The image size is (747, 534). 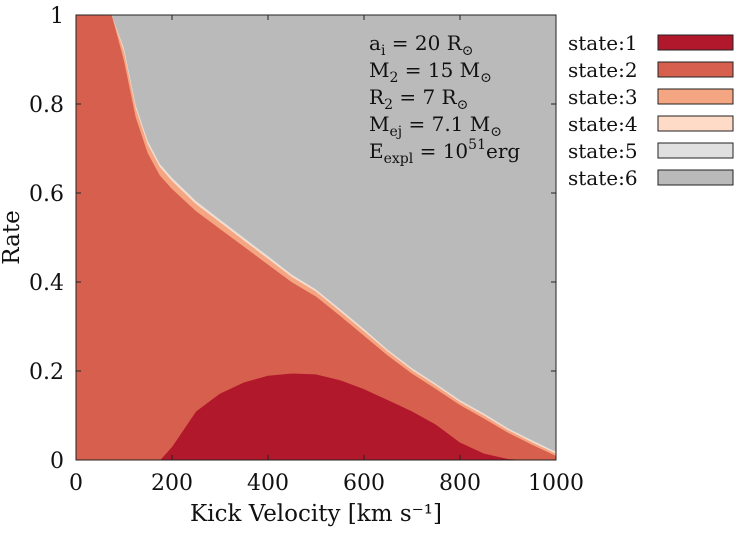 What do you see at coordinates (46, 194) in the screenshot?
I see `y-tick-label: 0.6` at bounding box center [46, 194].